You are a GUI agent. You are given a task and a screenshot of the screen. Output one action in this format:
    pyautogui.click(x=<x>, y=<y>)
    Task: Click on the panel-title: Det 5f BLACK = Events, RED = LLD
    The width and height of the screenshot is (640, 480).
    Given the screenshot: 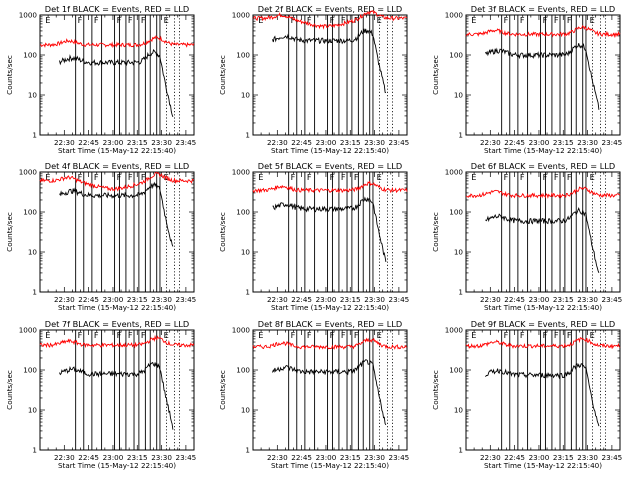 What is the action you would take?
    pyautogui.click(x=330, y=166)
    